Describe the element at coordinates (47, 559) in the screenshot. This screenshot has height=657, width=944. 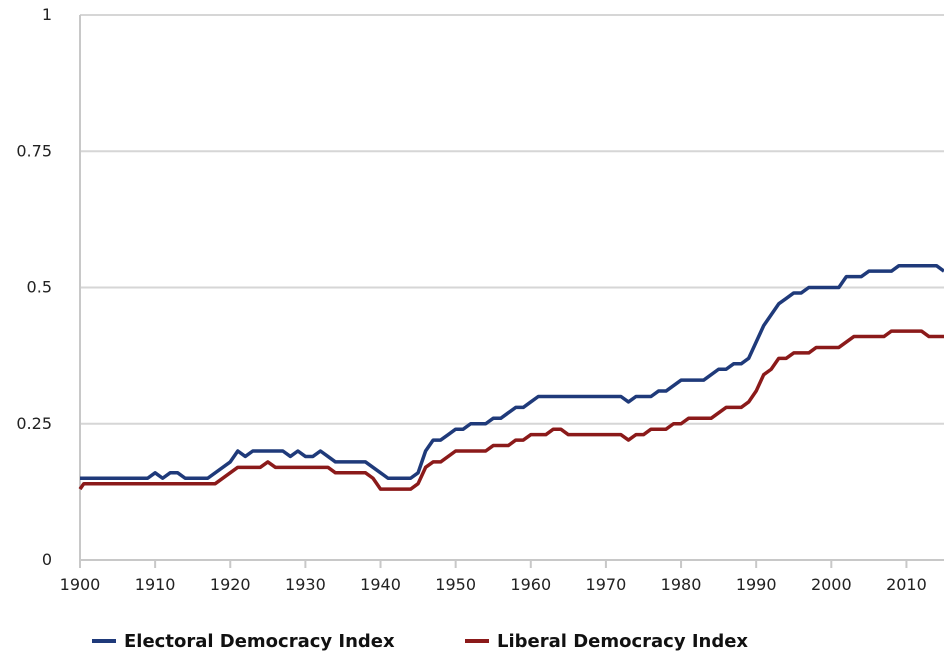
I see `y-tick-label-0: 0` at that location.